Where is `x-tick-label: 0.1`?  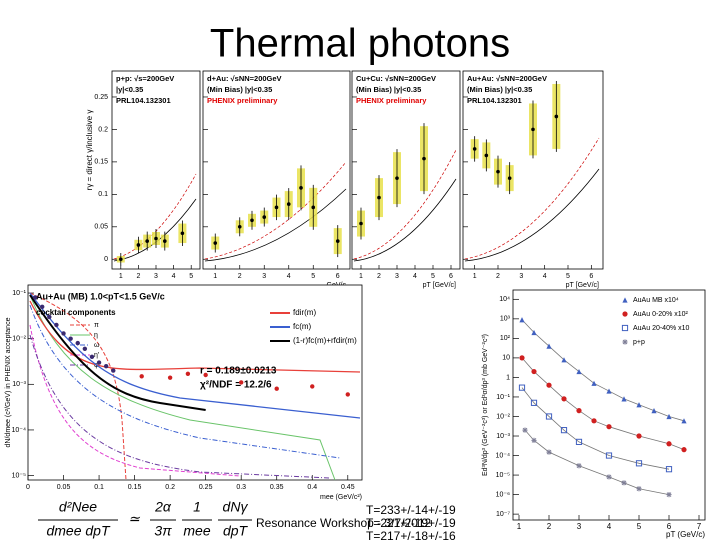
x-tick-label: 0.1 is located at coordinates (99, 487).